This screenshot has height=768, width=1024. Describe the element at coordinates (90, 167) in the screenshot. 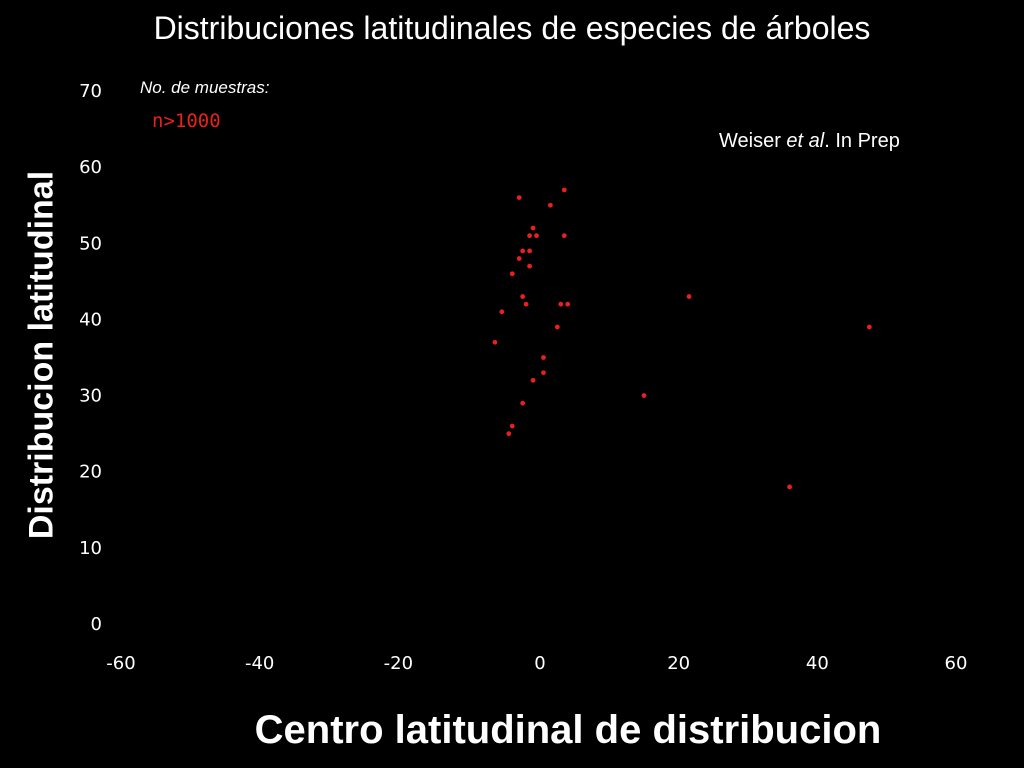

I see `y-tick-label: 60` at that location.